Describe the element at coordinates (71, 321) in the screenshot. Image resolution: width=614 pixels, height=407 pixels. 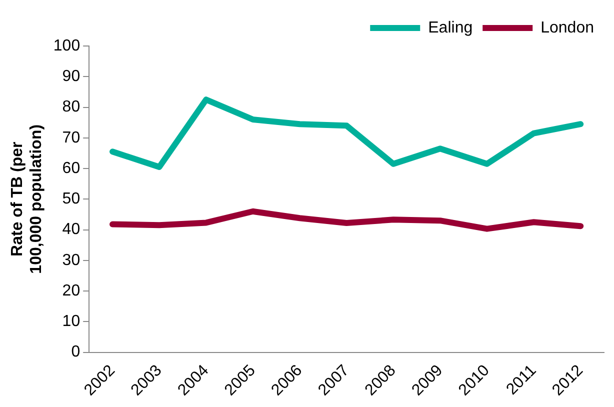
I see `y-tick-label: 10` at that location.